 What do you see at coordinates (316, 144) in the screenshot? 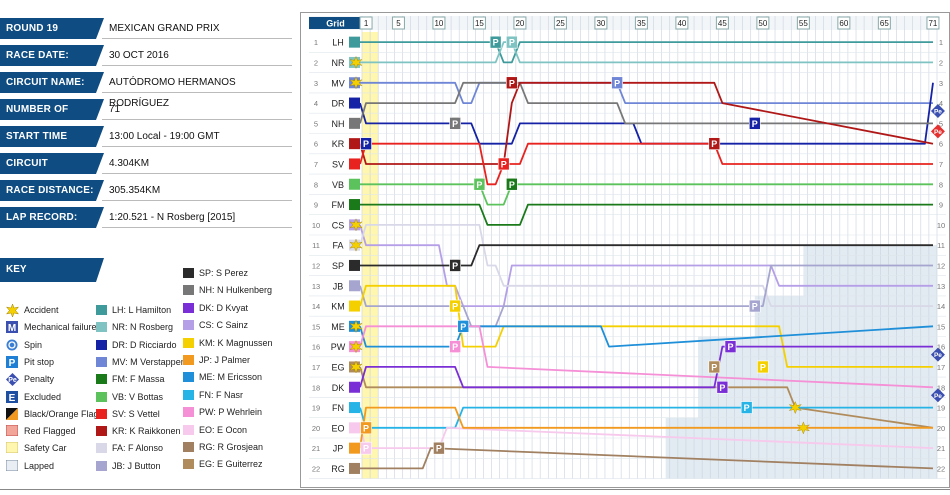
I see `position-label-left: 6` at bounding box center [316, 144].